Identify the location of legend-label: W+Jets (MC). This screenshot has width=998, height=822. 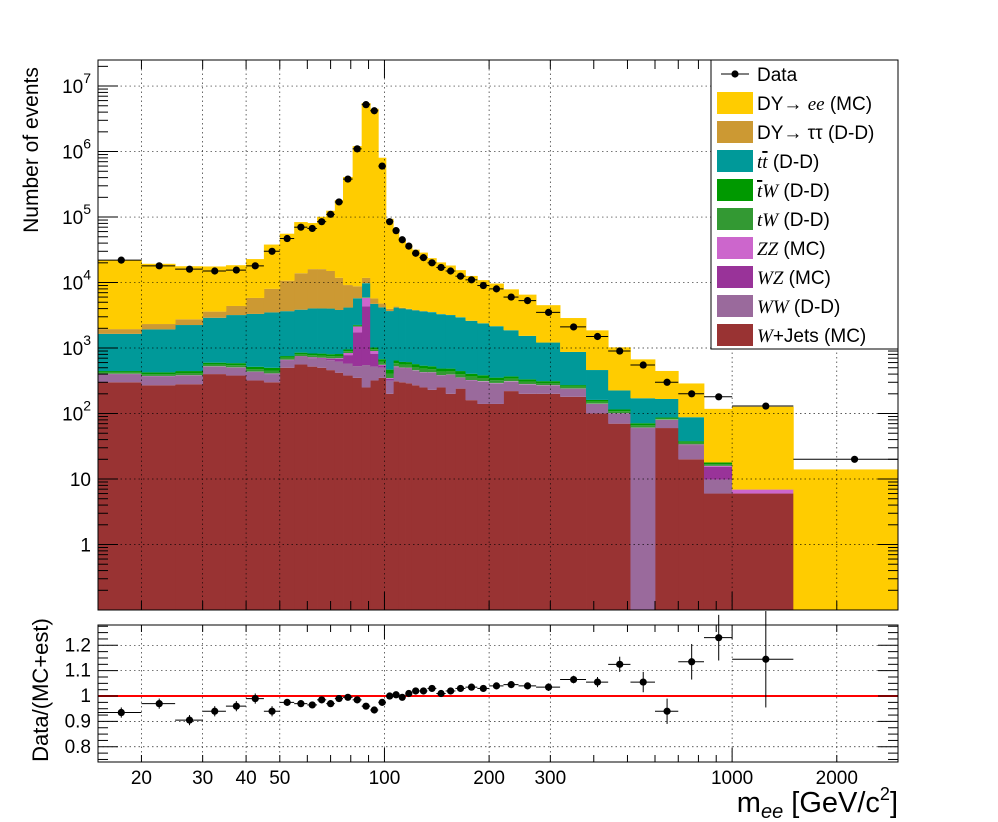
(811, 336).